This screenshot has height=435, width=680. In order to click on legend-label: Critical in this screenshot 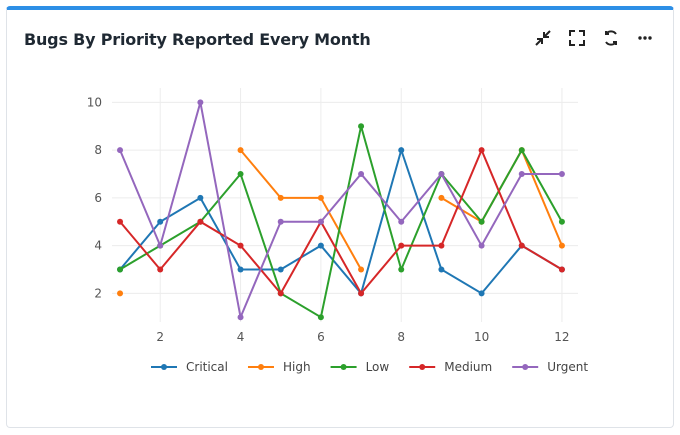, I will do `click(207, 367)`.